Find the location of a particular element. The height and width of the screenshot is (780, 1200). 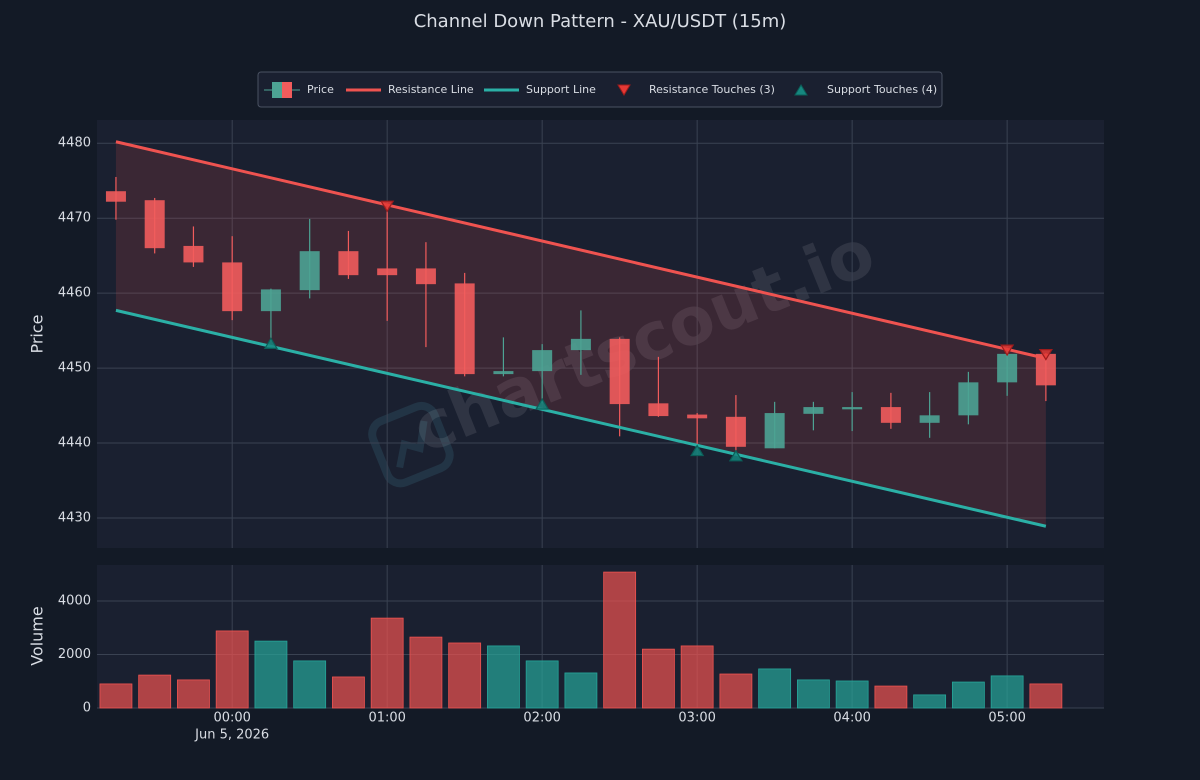

y-tick-label: 4480 is located at coordinates (74, 143).